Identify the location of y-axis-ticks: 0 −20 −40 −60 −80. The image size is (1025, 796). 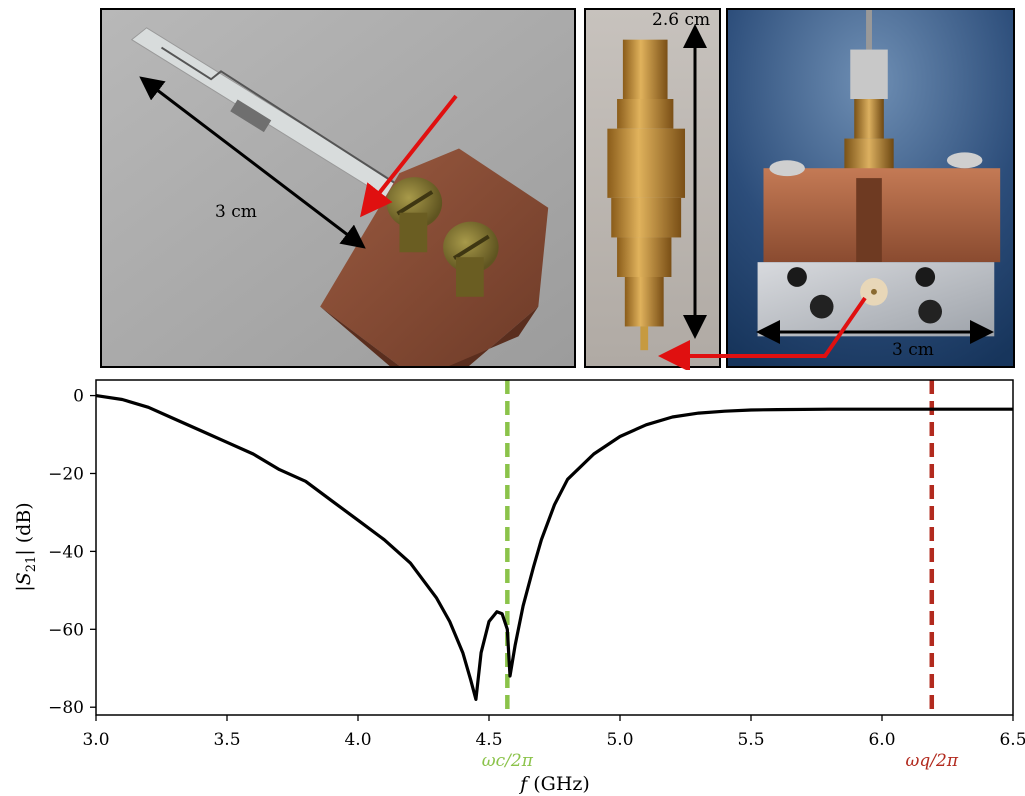
(72, 552).